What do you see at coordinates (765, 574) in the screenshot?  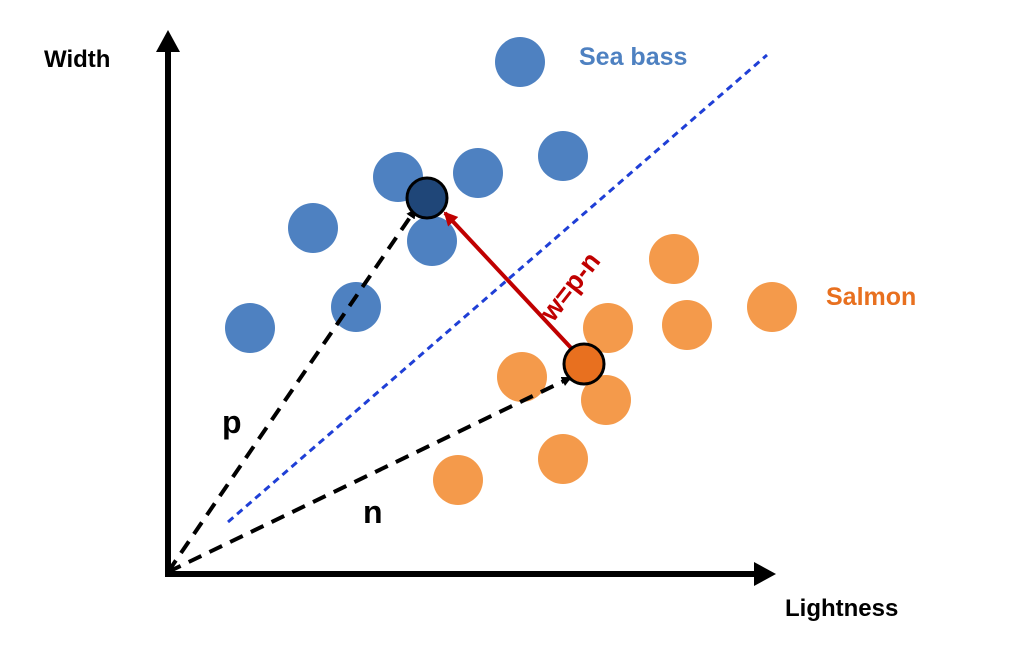 I see `x-axis-arrowhead` at bounding box center [765, 574].